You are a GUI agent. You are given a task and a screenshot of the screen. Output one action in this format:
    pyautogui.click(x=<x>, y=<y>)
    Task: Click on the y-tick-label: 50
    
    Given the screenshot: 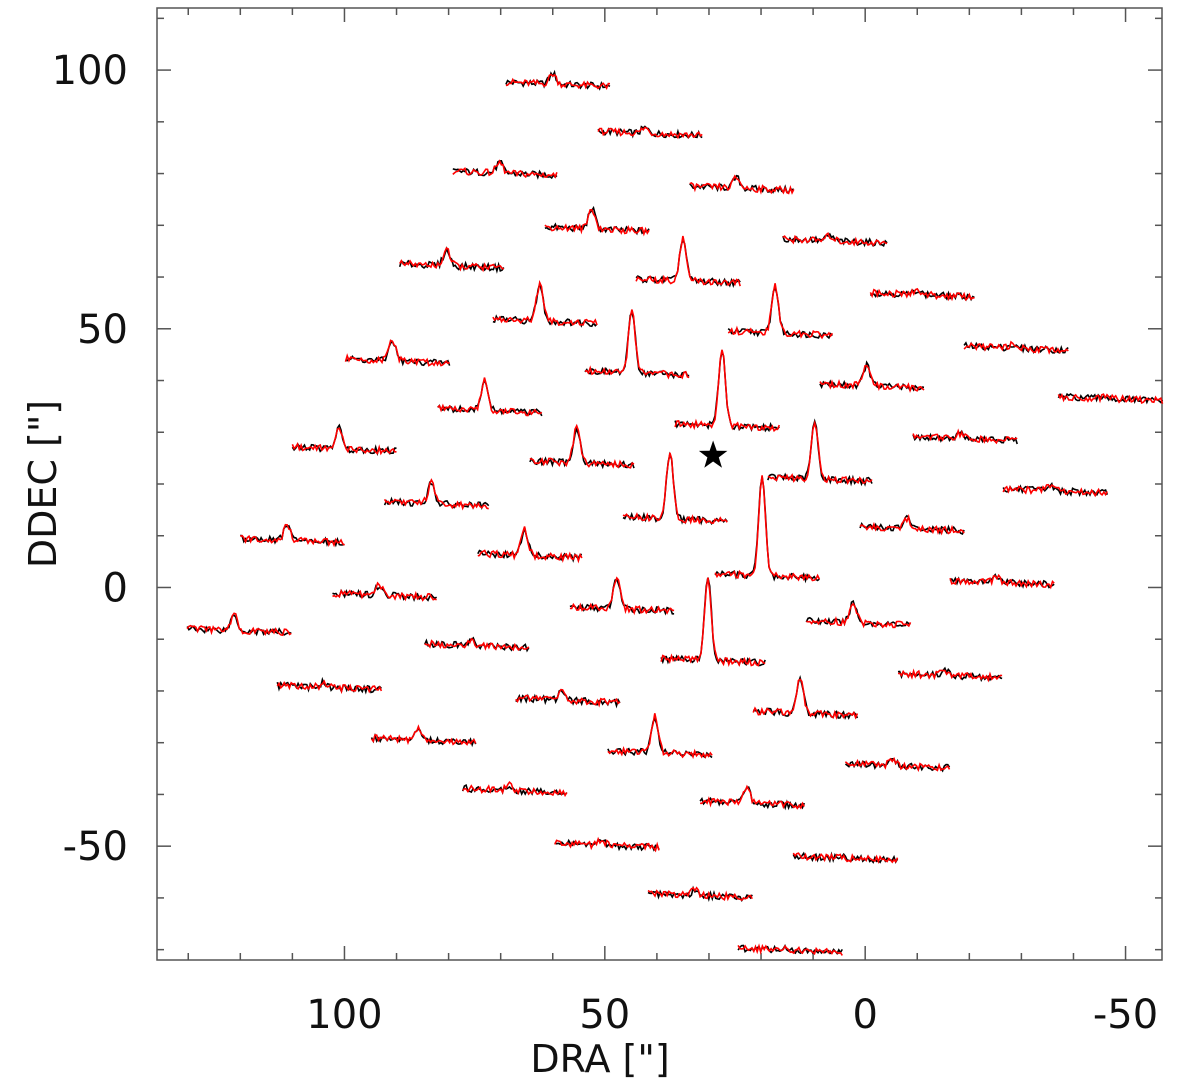 What is the action you would take?
    pyautogui.click(x=102, y=330)
    